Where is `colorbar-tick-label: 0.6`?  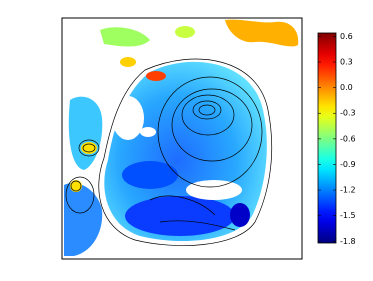 colorbar-tick-label: 0.6 is located at coordinates (346, 36).